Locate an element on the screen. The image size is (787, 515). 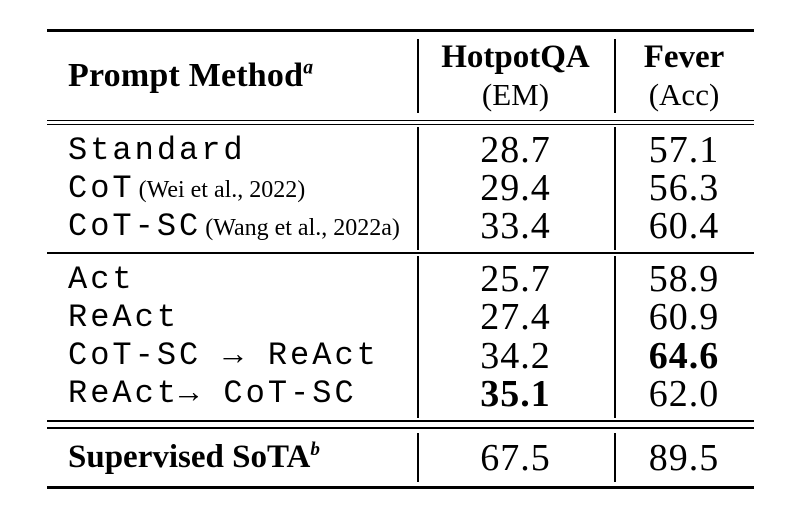
method-cell: CoT (Wei et al., 2022) is located at coordinates (232, 188).